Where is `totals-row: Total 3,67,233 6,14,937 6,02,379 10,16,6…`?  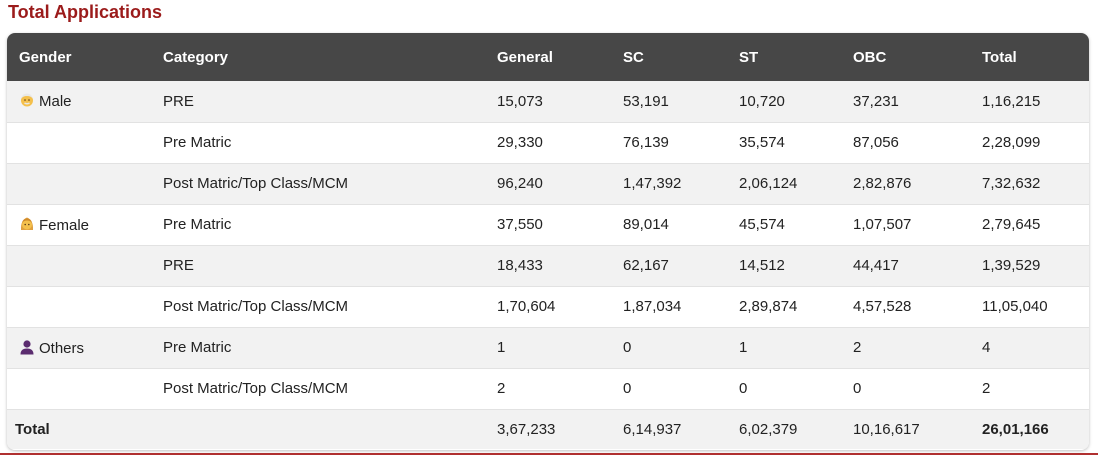 totals-row: Total 3,67,233 6,14,937 6,02,379 10,16,6… is located at coordinates (548, 429).